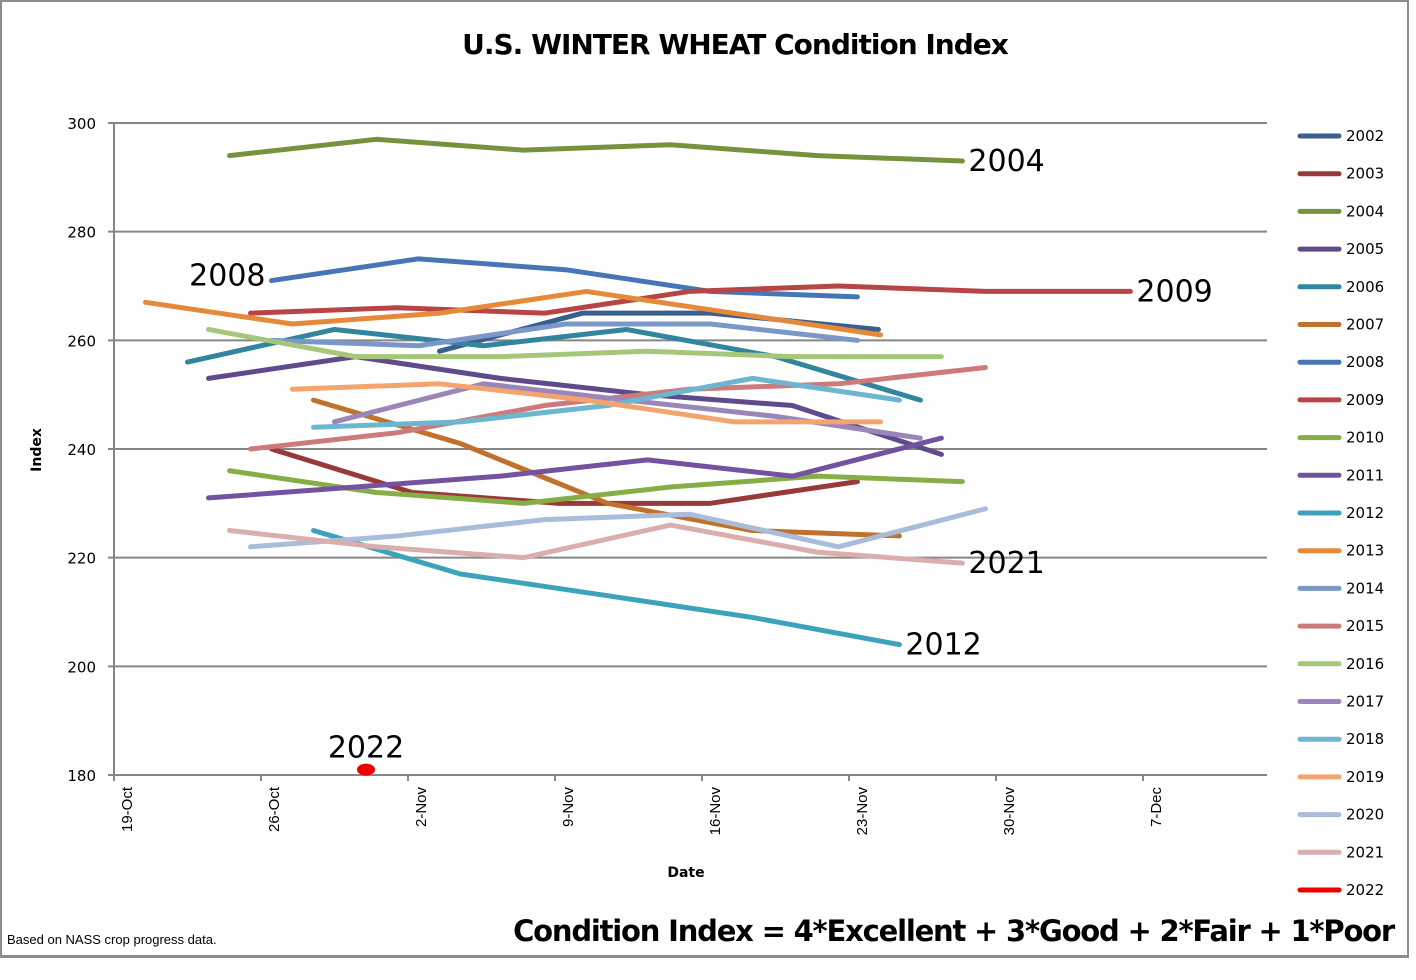  I want to click on series-line-2013, so click(513, 313).